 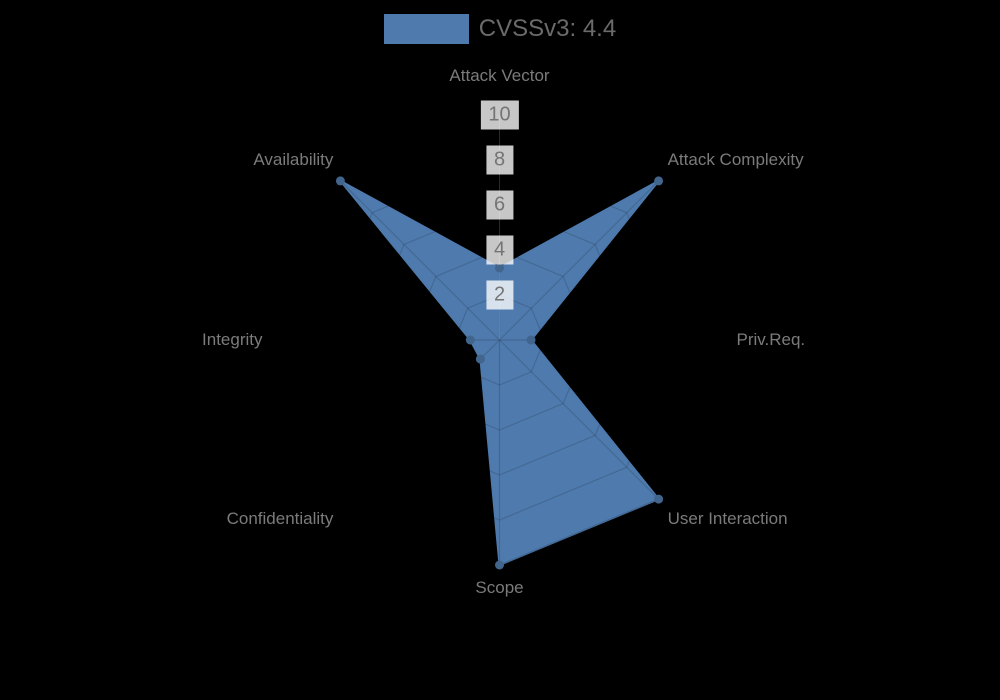 What do you see at coordinates (499, 75) in the screenshot?
I see `axis-label-attack-vector: Attack Vector` at bounding box center [499, 75].